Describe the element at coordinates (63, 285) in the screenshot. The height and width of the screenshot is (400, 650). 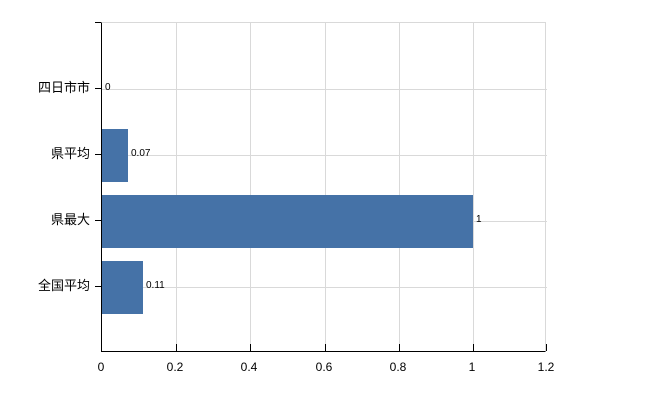
I see `category-label: 全国平均` at that location.